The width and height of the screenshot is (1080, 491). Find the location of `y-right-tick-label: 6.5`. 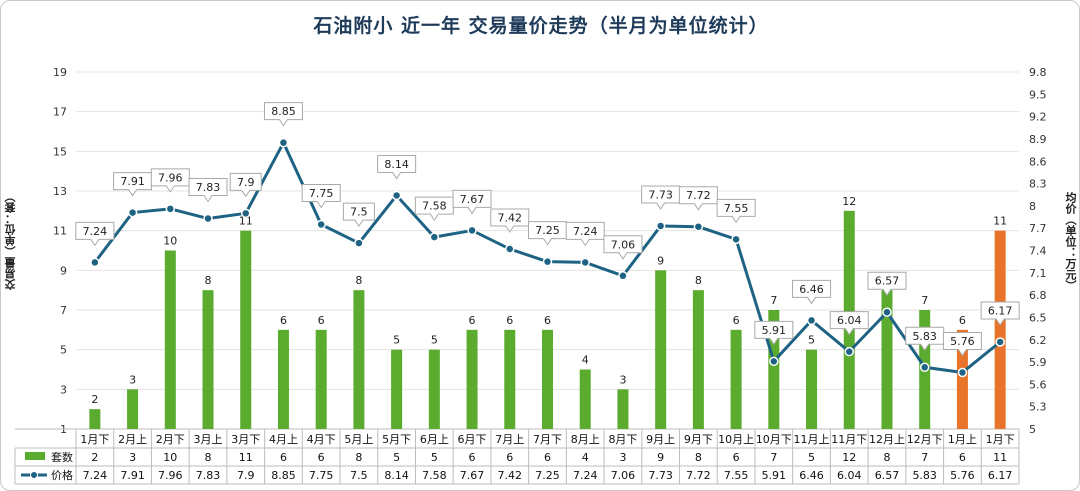

y-right-tick-label: 6.5 is located at coordinates (1038, 317).